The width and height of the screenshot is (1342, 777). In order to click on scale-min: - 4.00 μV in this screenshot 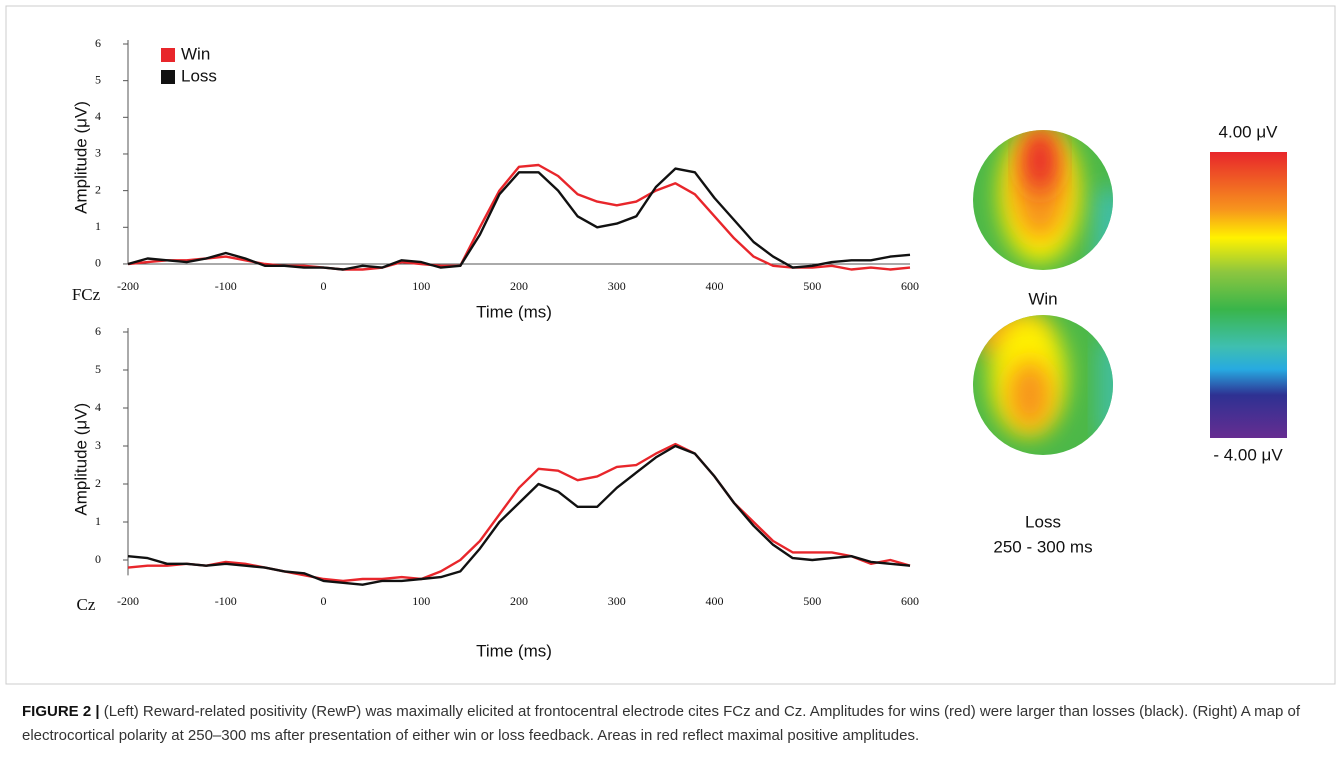, I will do `click(1248, 454)`.